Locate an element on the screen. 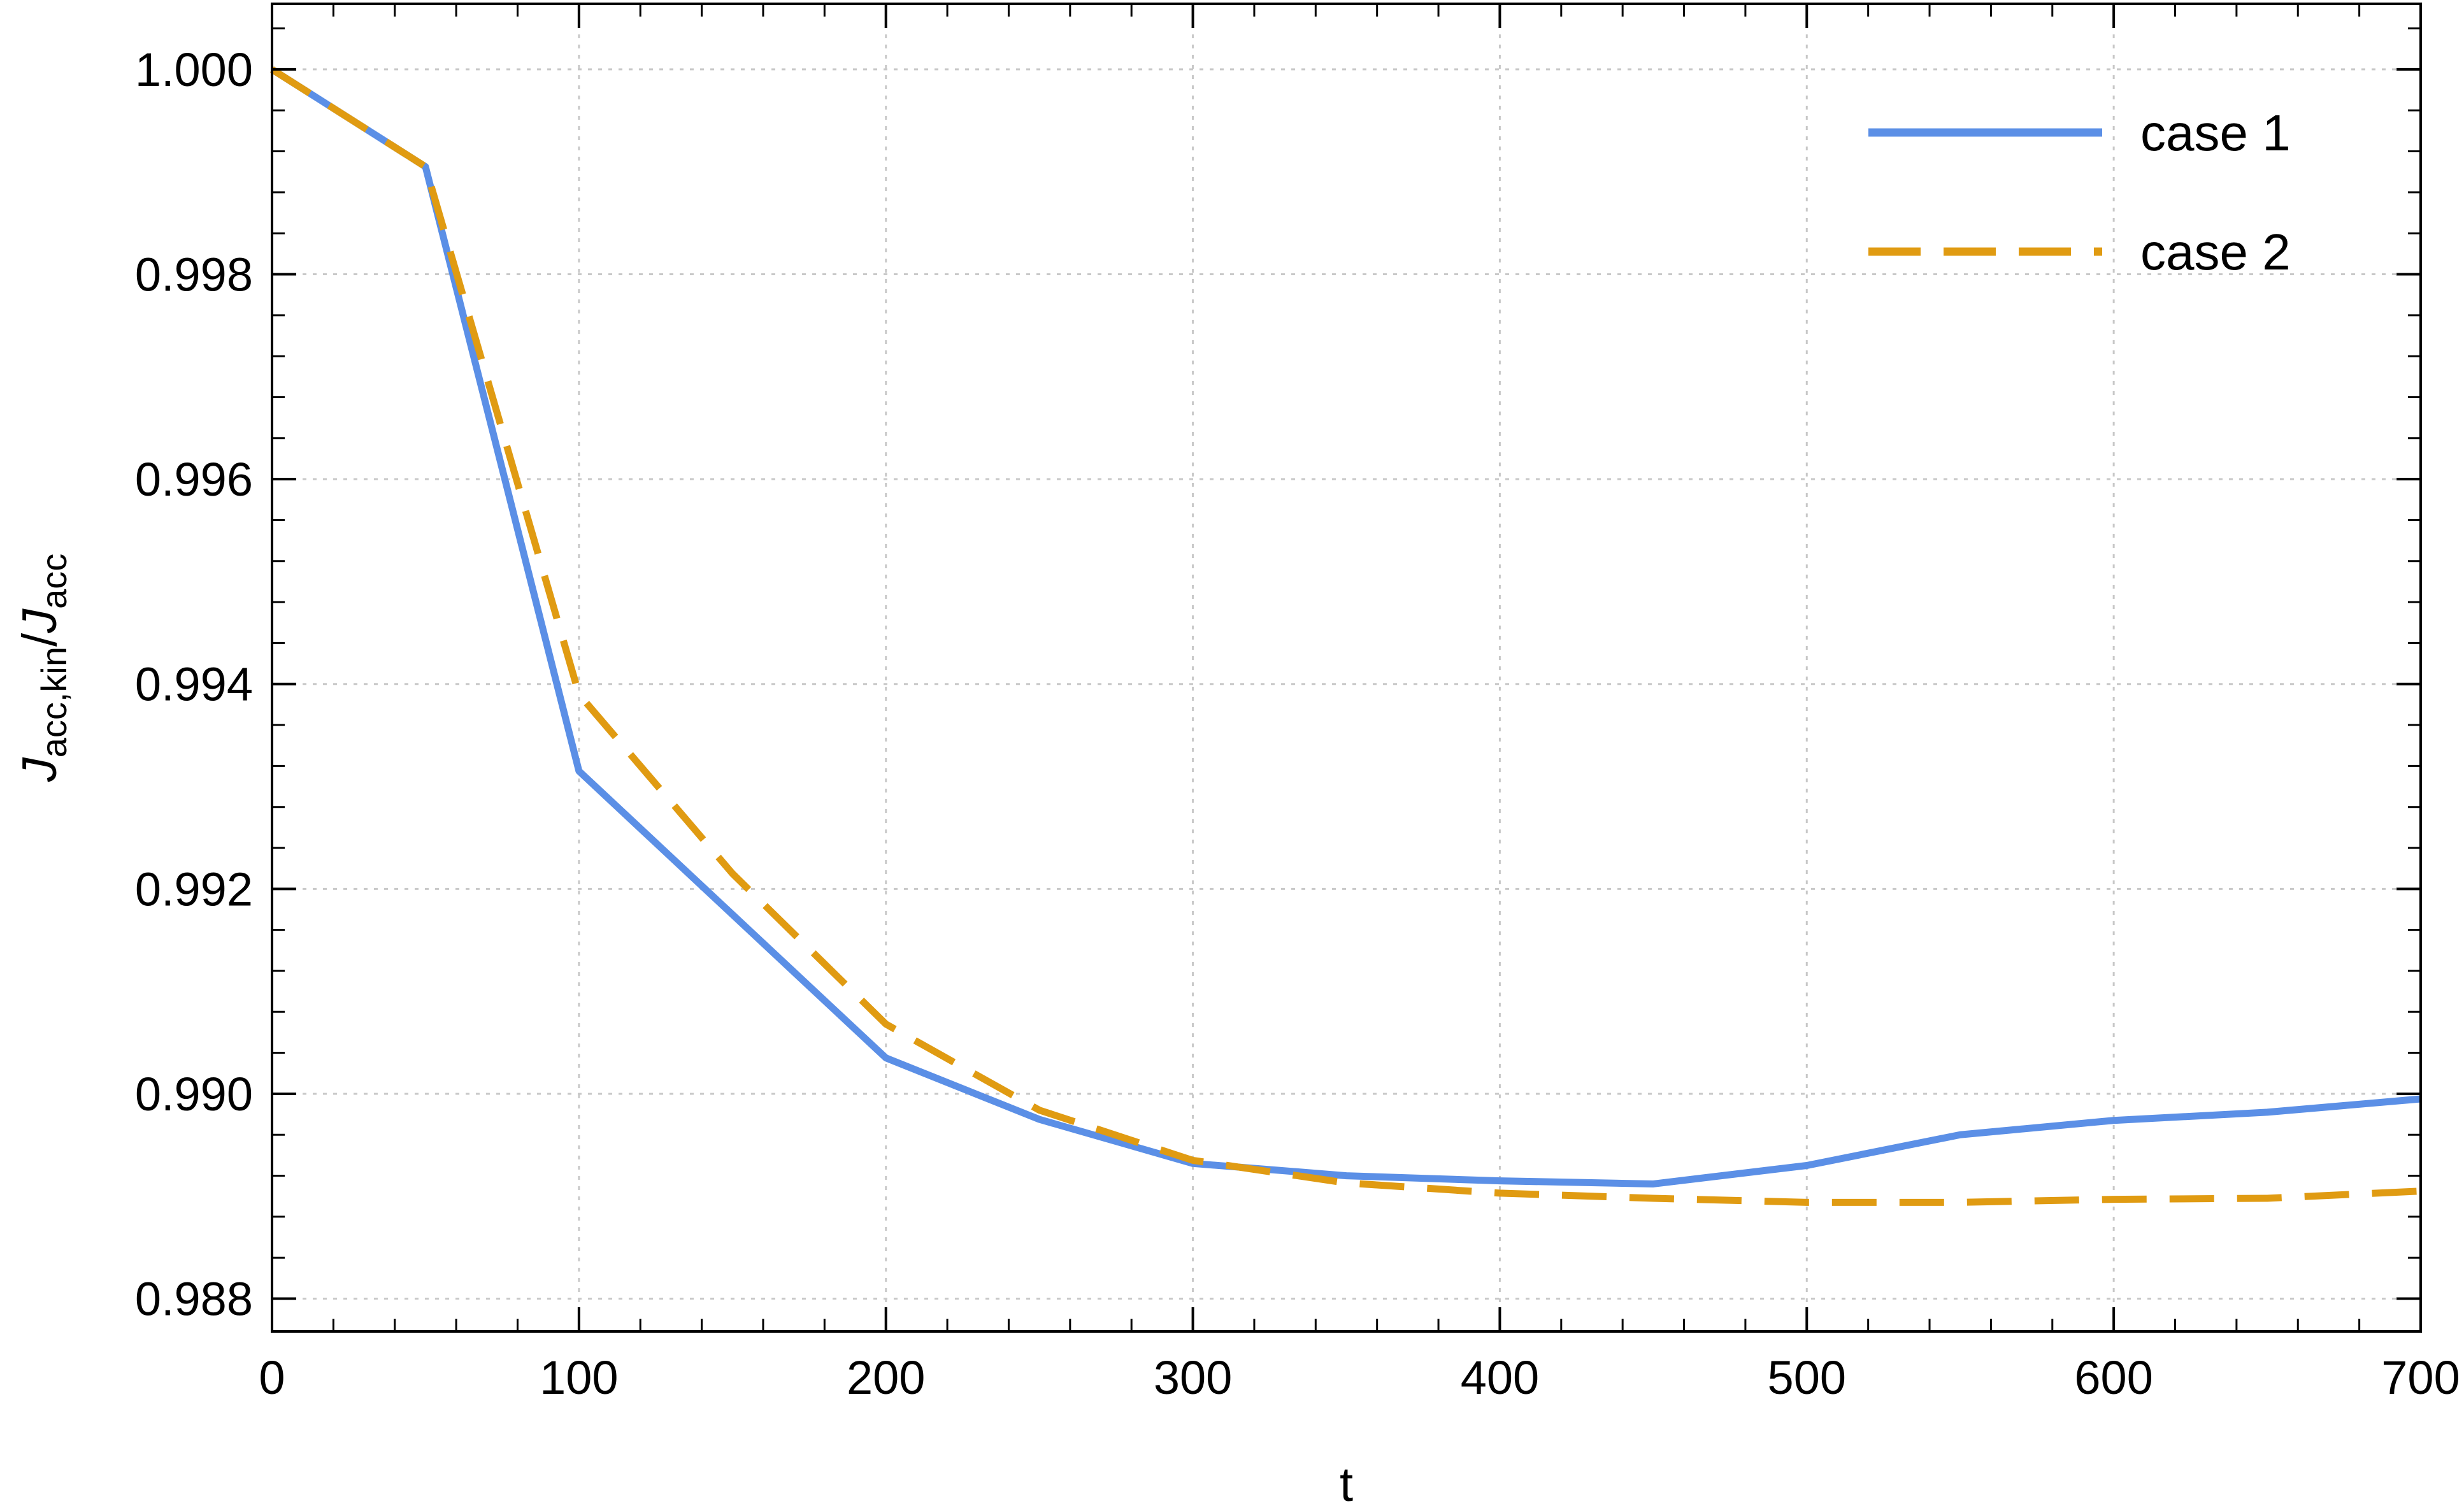 This screenshot has width=2464, height=1506. x-tick-label: 0 is located at coordinates (272, 1377).